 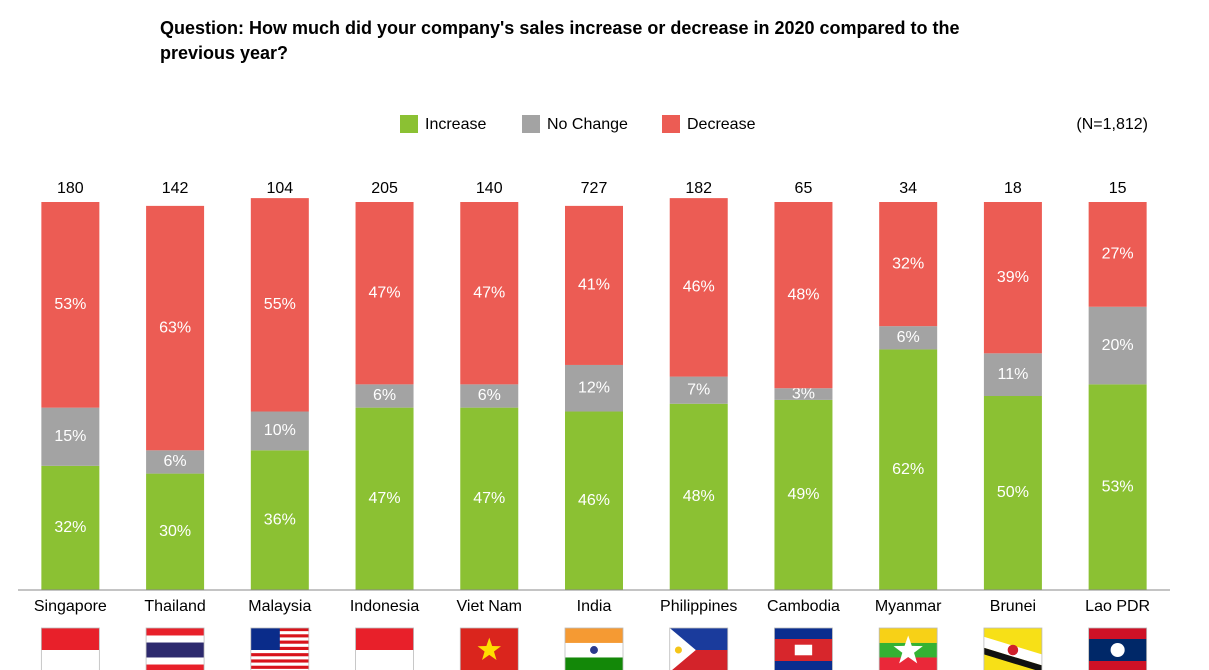 I want to click on legend-label: Increase, so click(x=455, y=124).